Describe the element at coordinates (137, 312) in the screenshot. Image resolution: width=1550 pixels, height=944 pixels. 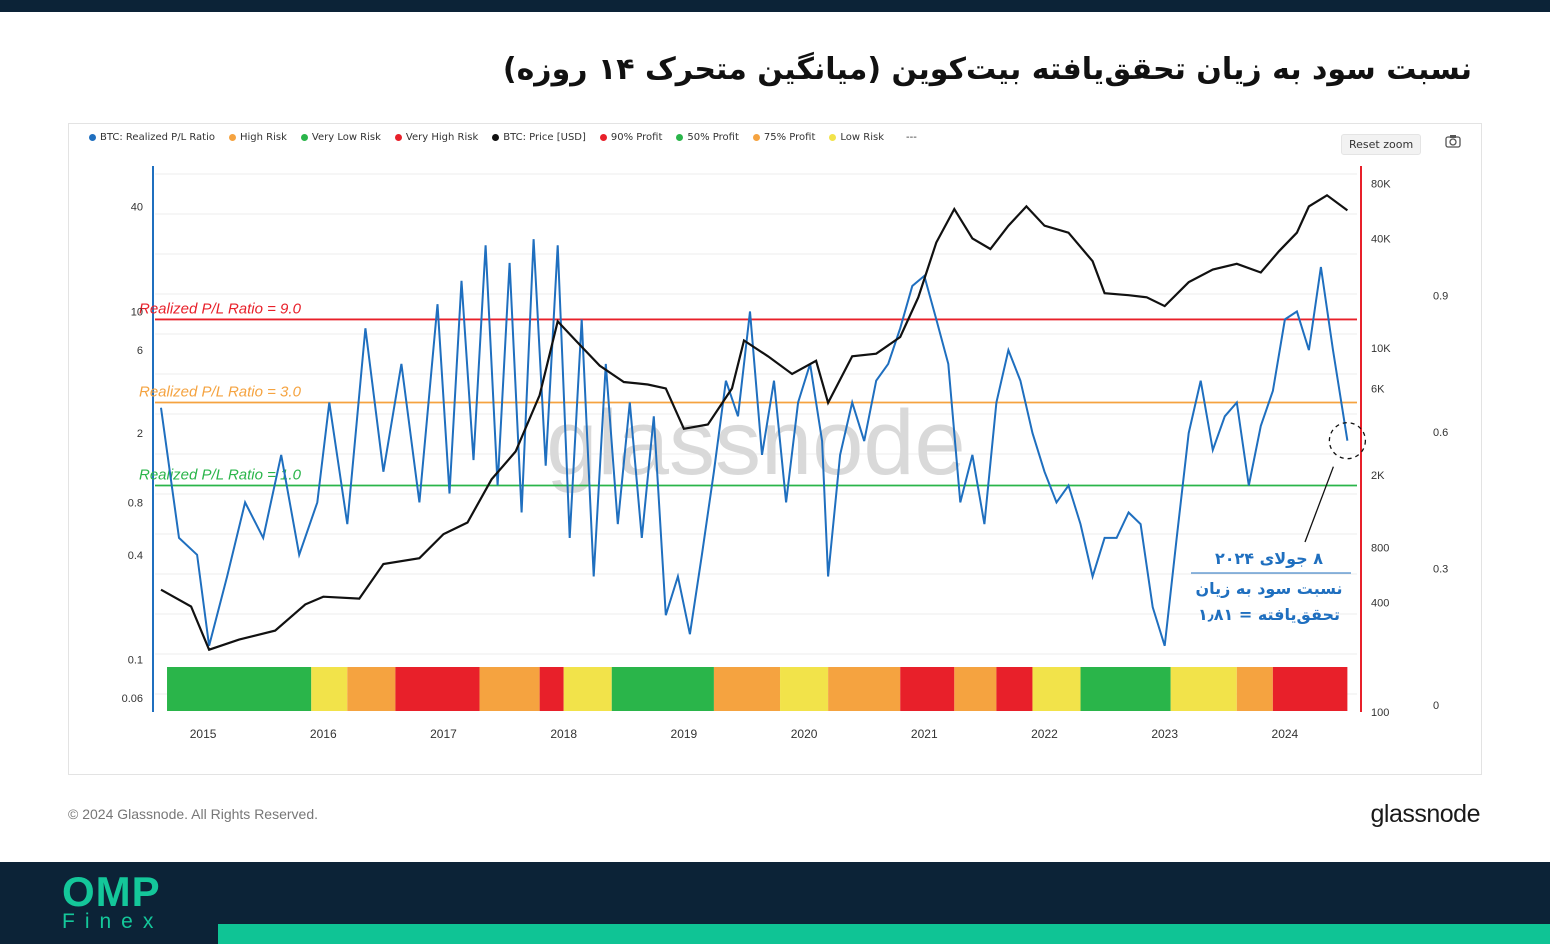
I see `left-axis-tick: 10` at that location.